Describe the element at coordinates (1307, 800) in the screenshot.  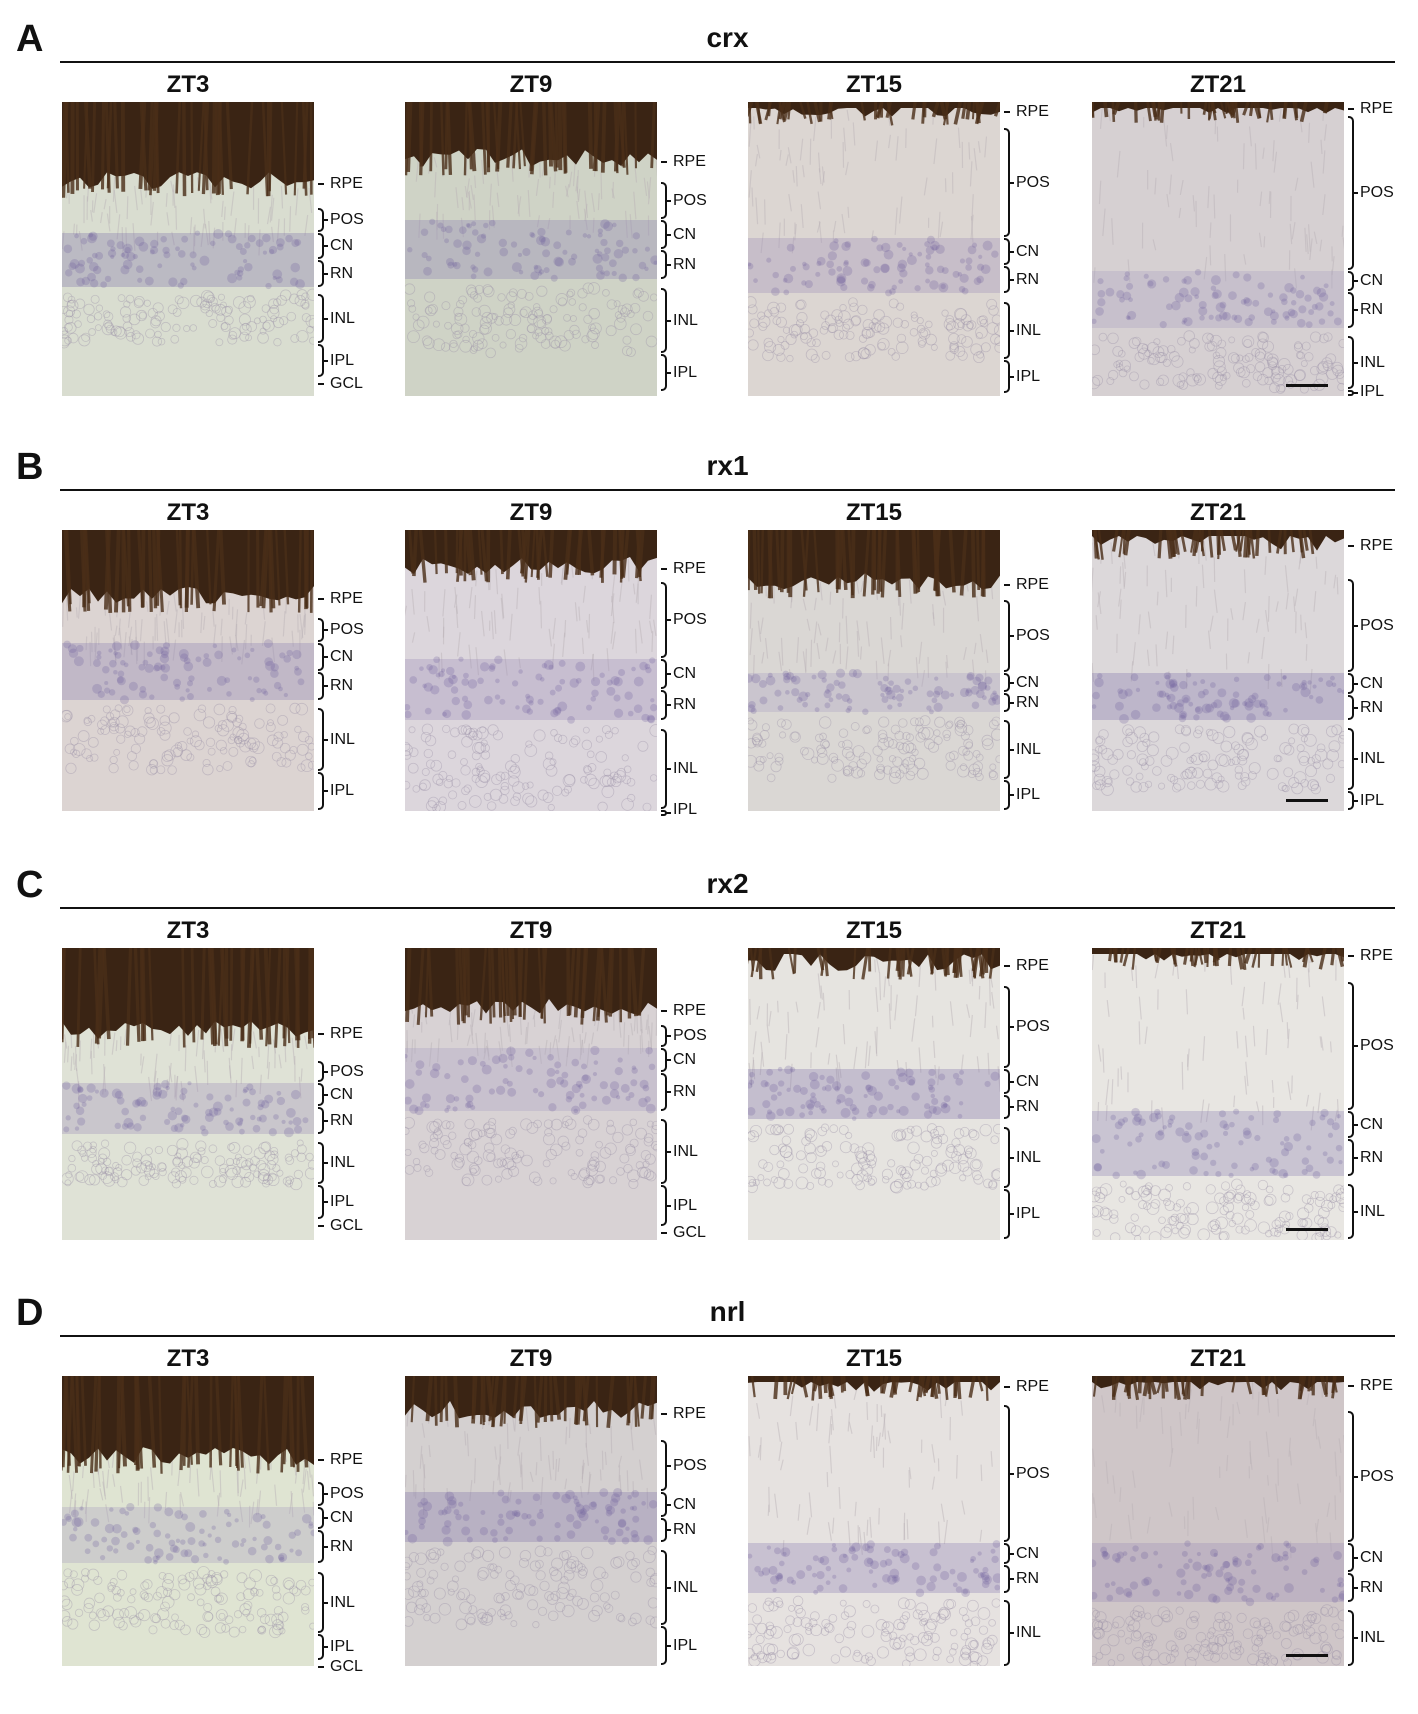
I see `scale-bar` at that location.